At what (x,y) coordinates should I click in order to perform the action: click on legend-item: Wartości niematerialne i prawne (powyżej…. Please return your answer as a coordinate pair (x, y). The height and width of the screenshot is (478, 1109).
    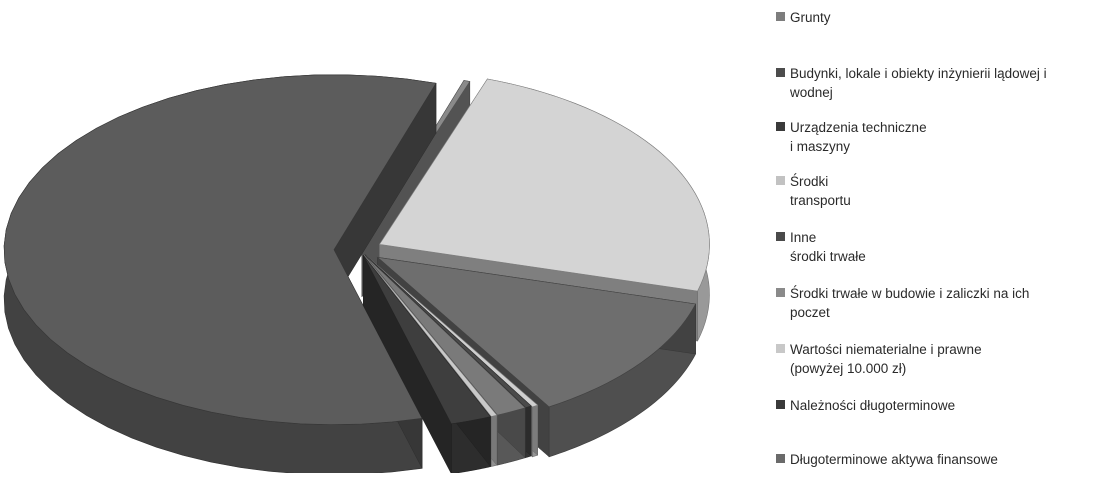
    Looking at the image, I should click on (941, 359).